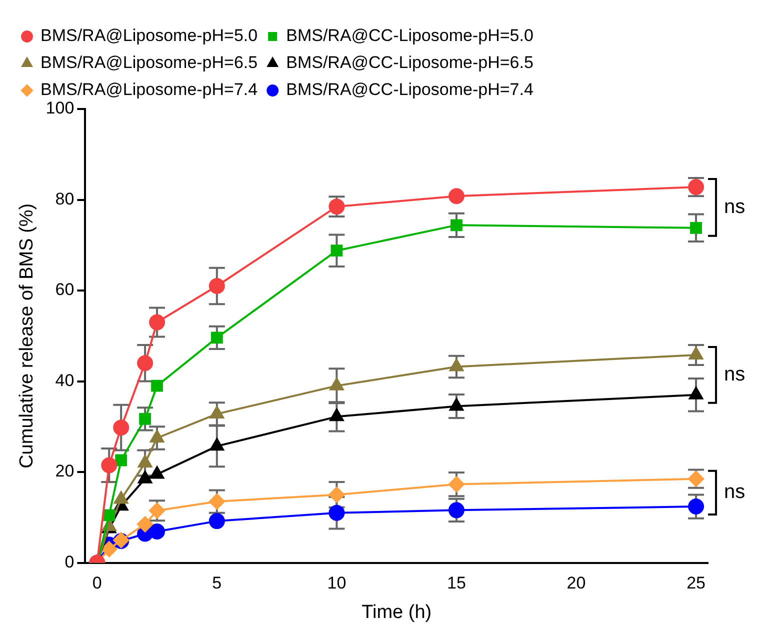 The height and width of the screenshot is (637, 775). Describe the element at coordinates (149, 90) in the screenshot. I see `legend-label: BMS/RA@Liposome-pH=7.4` at that location.